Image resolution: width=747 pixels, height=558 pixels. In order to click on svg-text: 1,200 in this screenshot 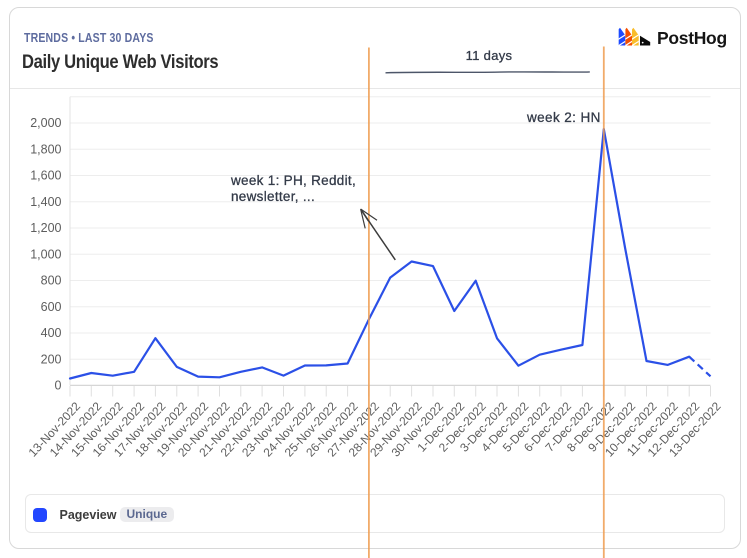, I will do `click(45, 228)`.